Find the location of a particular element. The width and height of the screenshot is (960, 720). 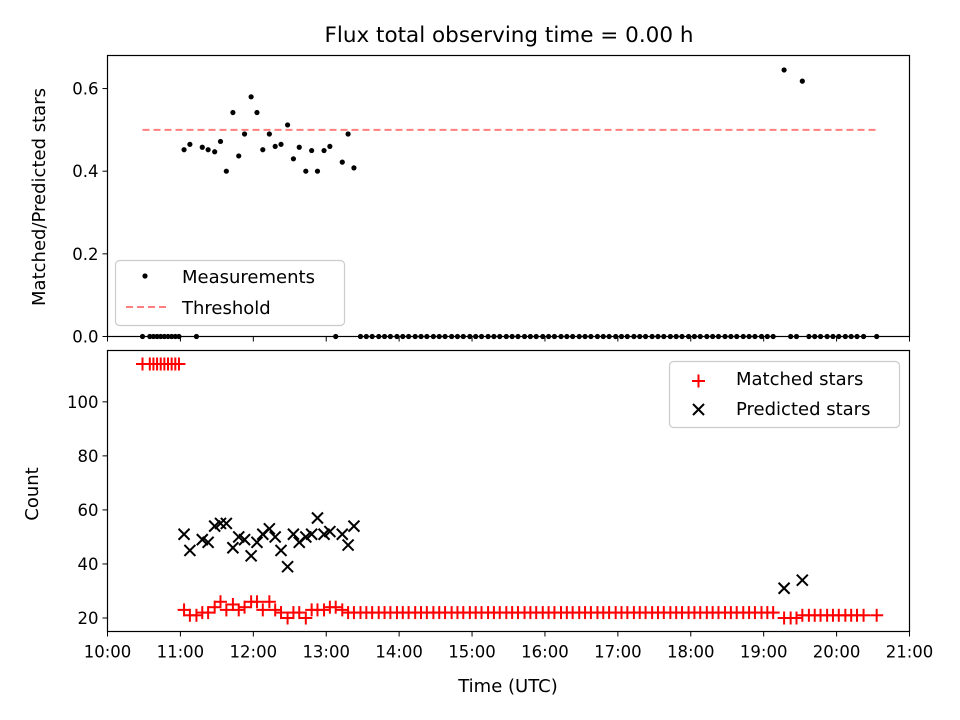

bottom-x-tick-label: 18:00 is located at coordinates (691, 652).